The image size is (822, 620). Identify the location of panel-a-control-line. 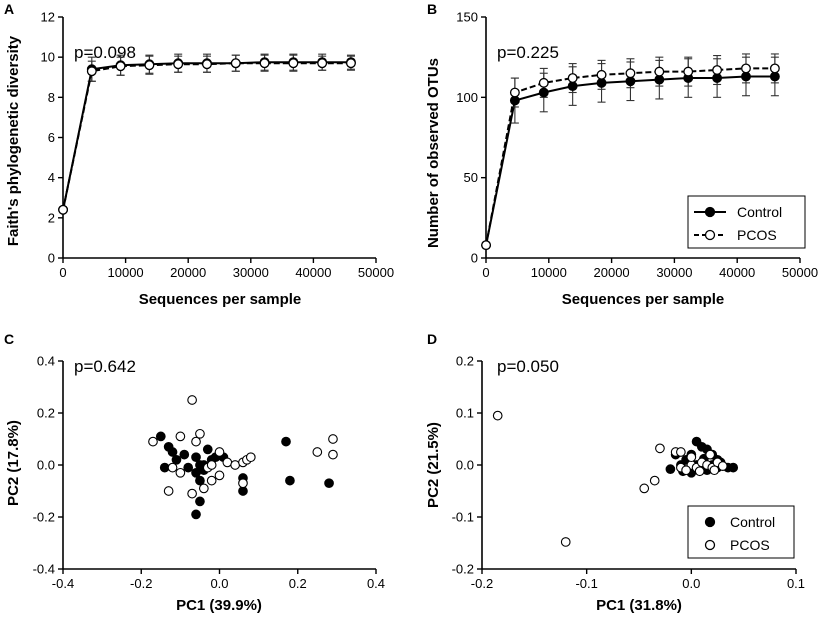
(206, 136).